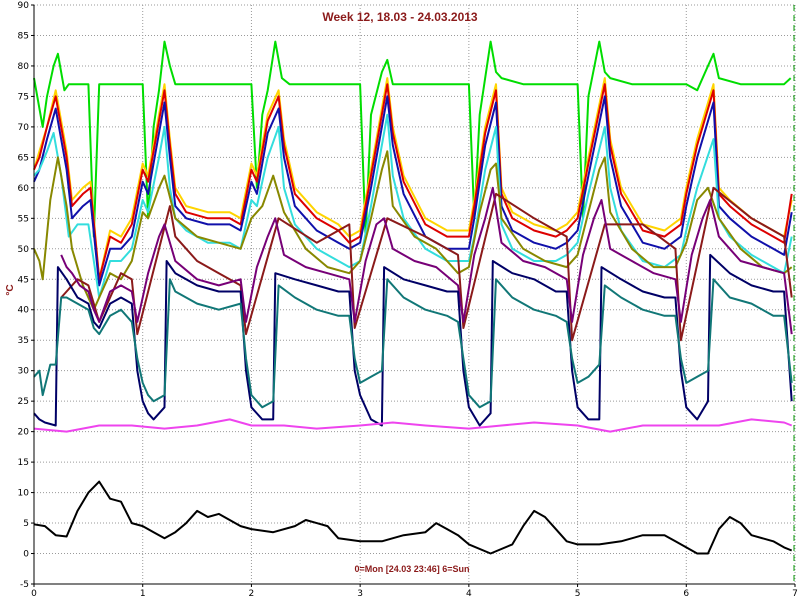 This screenshot has height=600, width=800. I want to click on x-axis-label: 0=Mon [24.03 23:46] 6=Sun, so click(411, 569).